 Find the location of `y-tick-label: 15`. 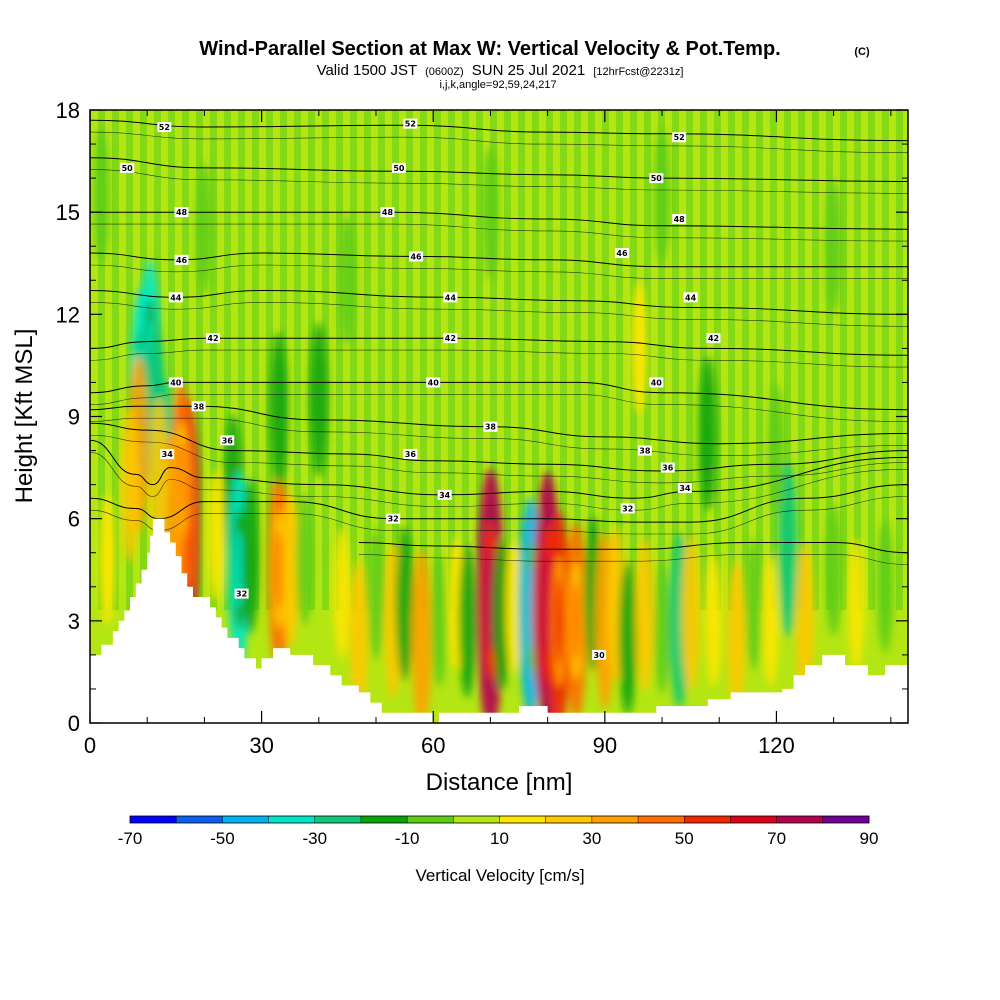

y-tick-label: 15 is located at coordinates (68, 212).